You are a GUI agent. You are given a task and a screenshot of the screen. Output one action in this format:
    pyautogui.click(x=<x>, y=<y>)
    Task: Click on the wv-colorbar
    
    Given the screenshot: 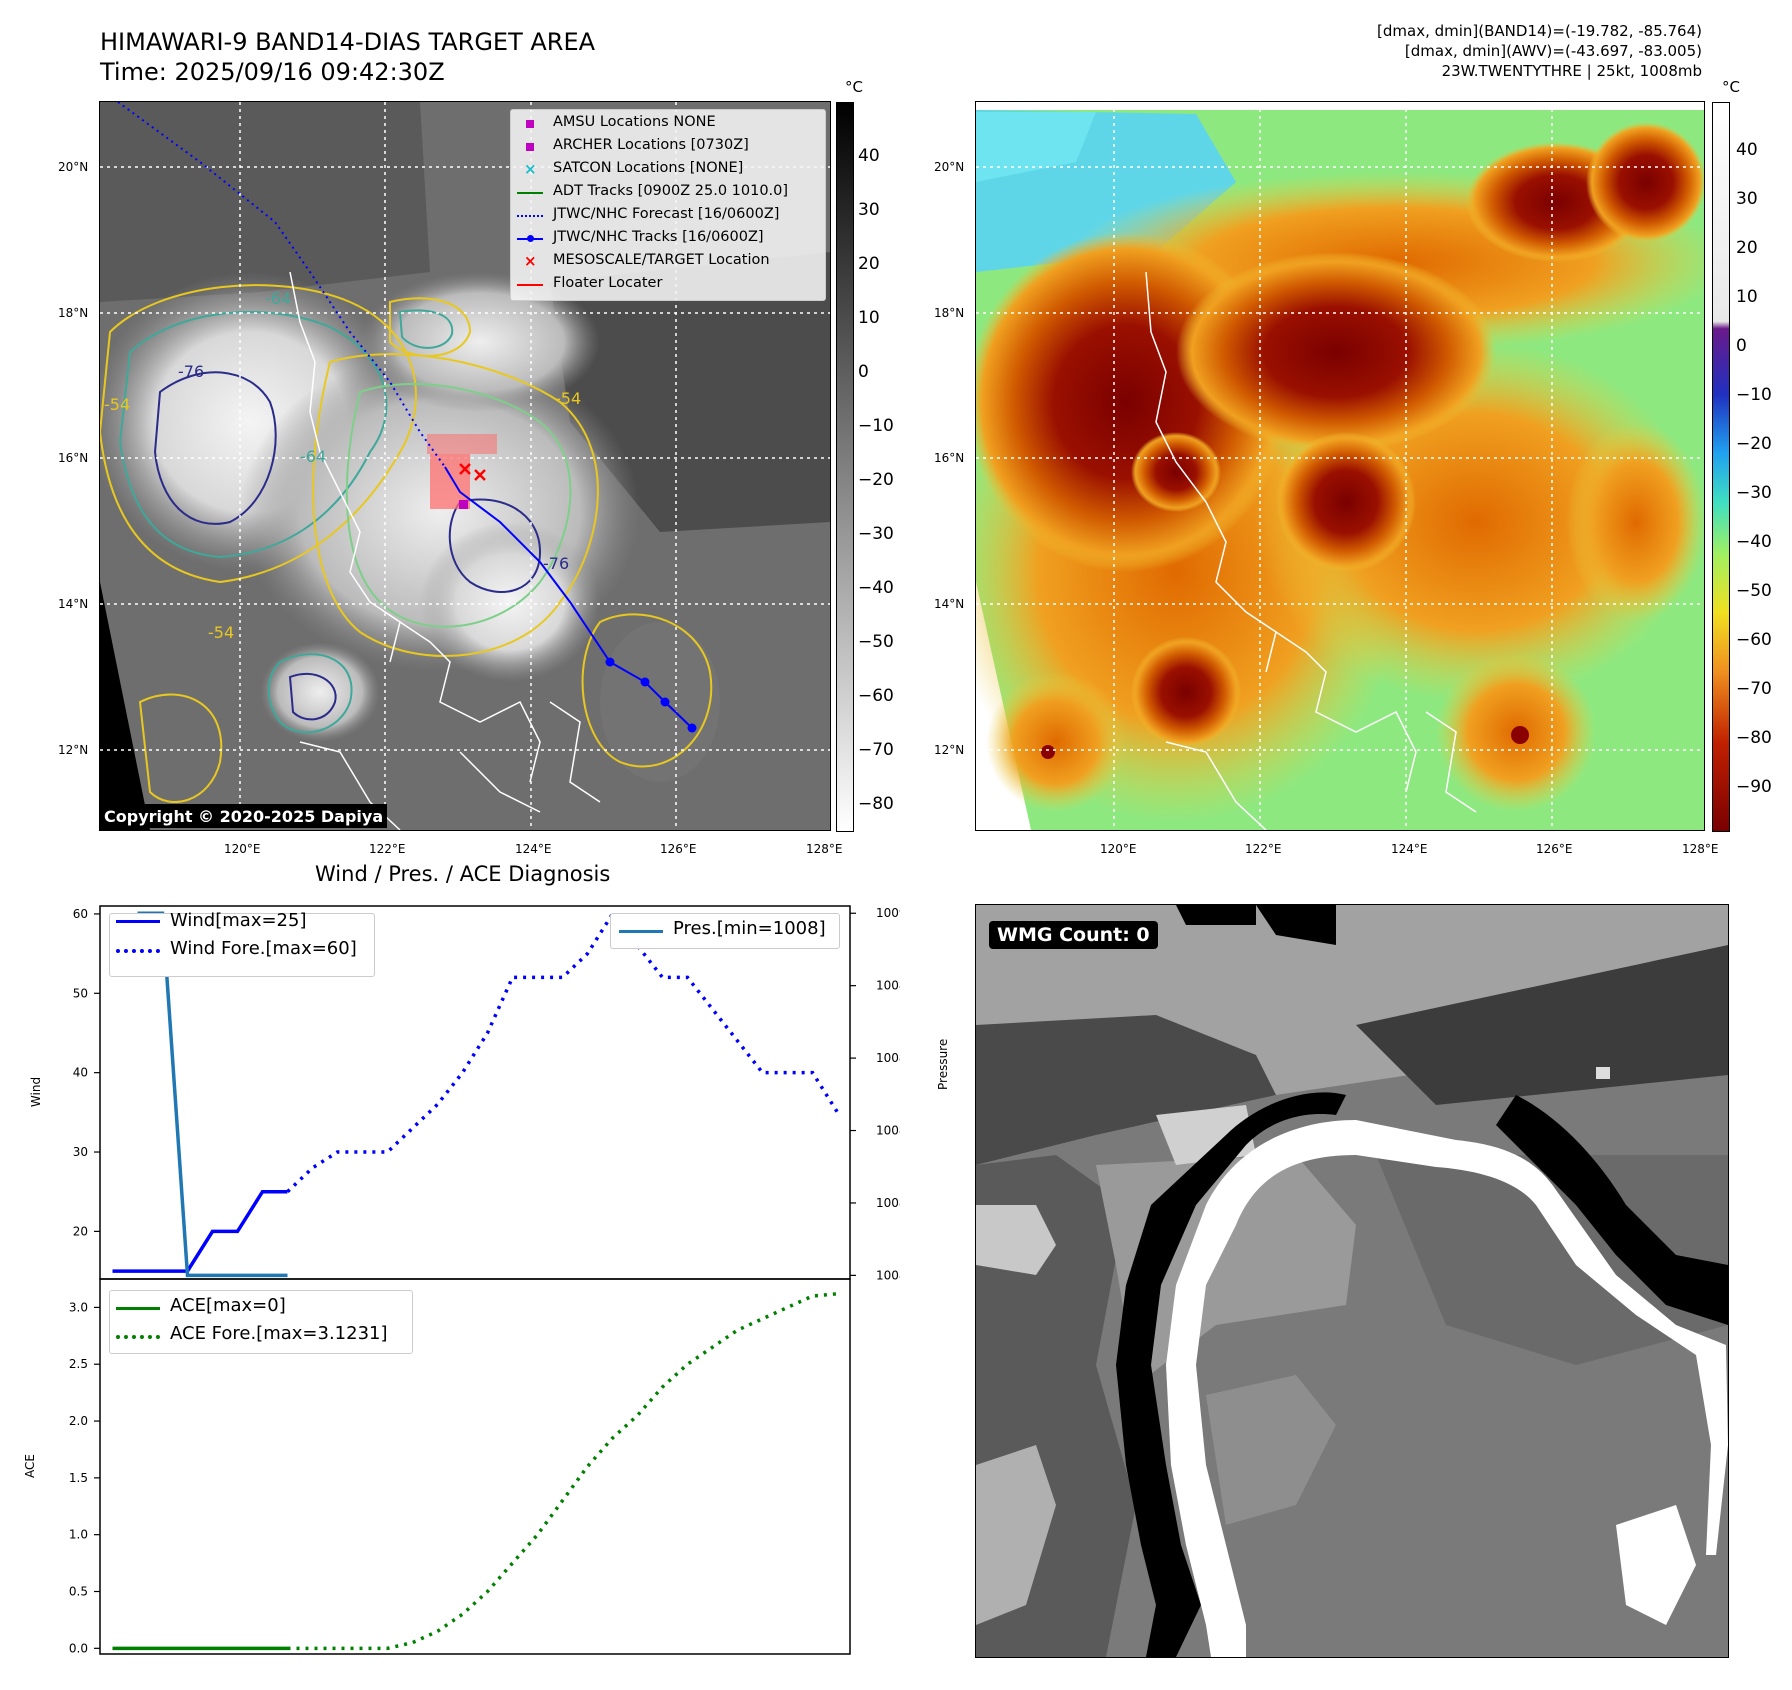 What is the action you would take?
    pyautogui.click(x=1721, y=467)
    